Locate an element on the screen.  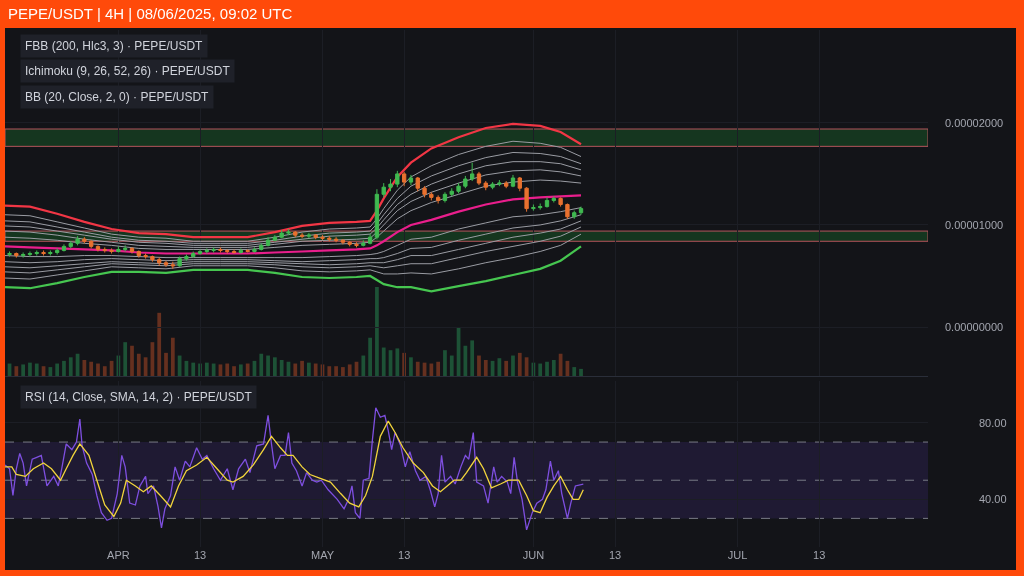
y-tick-label: 0.00001000 is located at coordinates (974, 224).